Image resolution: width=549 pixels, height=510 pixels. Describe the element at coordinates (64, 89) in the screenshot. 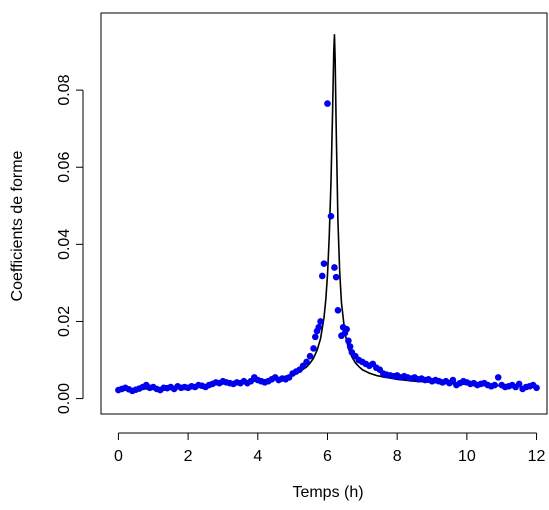

I see `y-tick-label: 0.08` at that location.